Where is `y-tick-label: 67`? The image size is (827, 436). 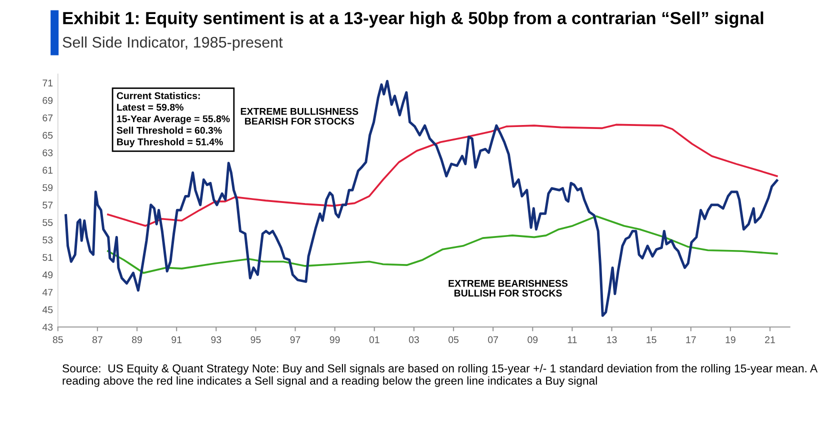 y-tick-label: 67 is located at coordinates (47, 118).